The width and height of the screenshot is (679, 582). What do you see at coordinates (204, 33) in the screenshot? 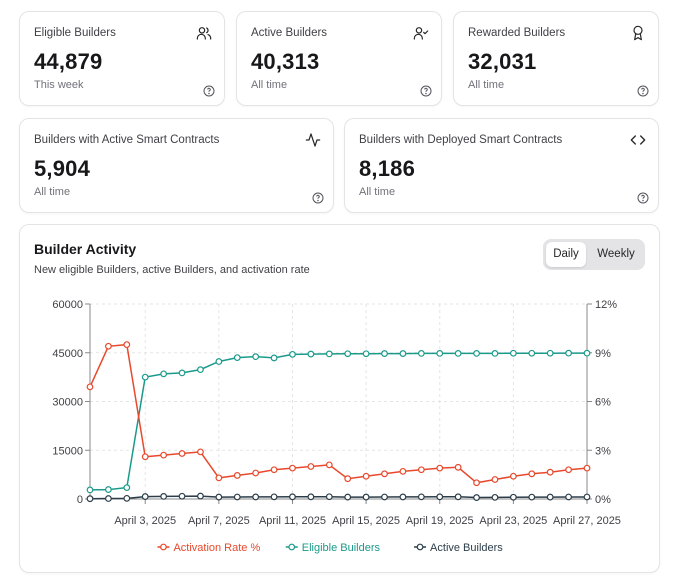
I see `users-icon` at bounding box center [204, 33].